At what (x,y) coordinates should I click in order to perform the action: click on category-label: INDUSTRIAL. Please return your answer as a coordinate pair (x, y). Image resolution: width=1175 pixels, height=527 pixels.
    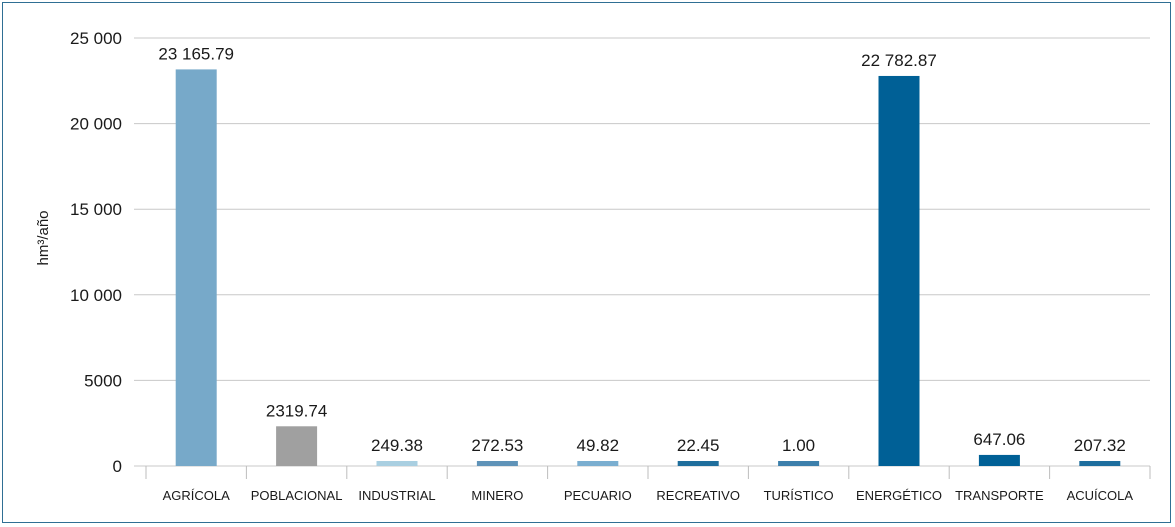
    Looking at the image, I should click on (396, 495).